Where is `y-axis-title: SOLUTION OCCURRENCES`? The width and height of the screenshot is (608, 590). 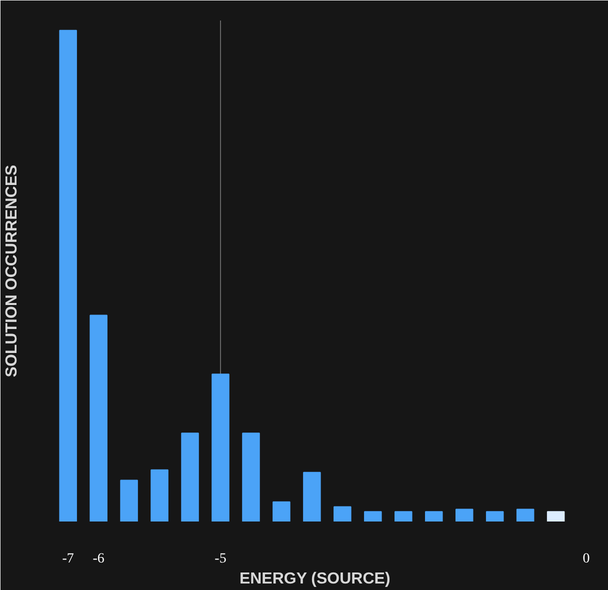 y-axis-title: SOLUTION OCCURRENCES is located at coordinates (12, 271).